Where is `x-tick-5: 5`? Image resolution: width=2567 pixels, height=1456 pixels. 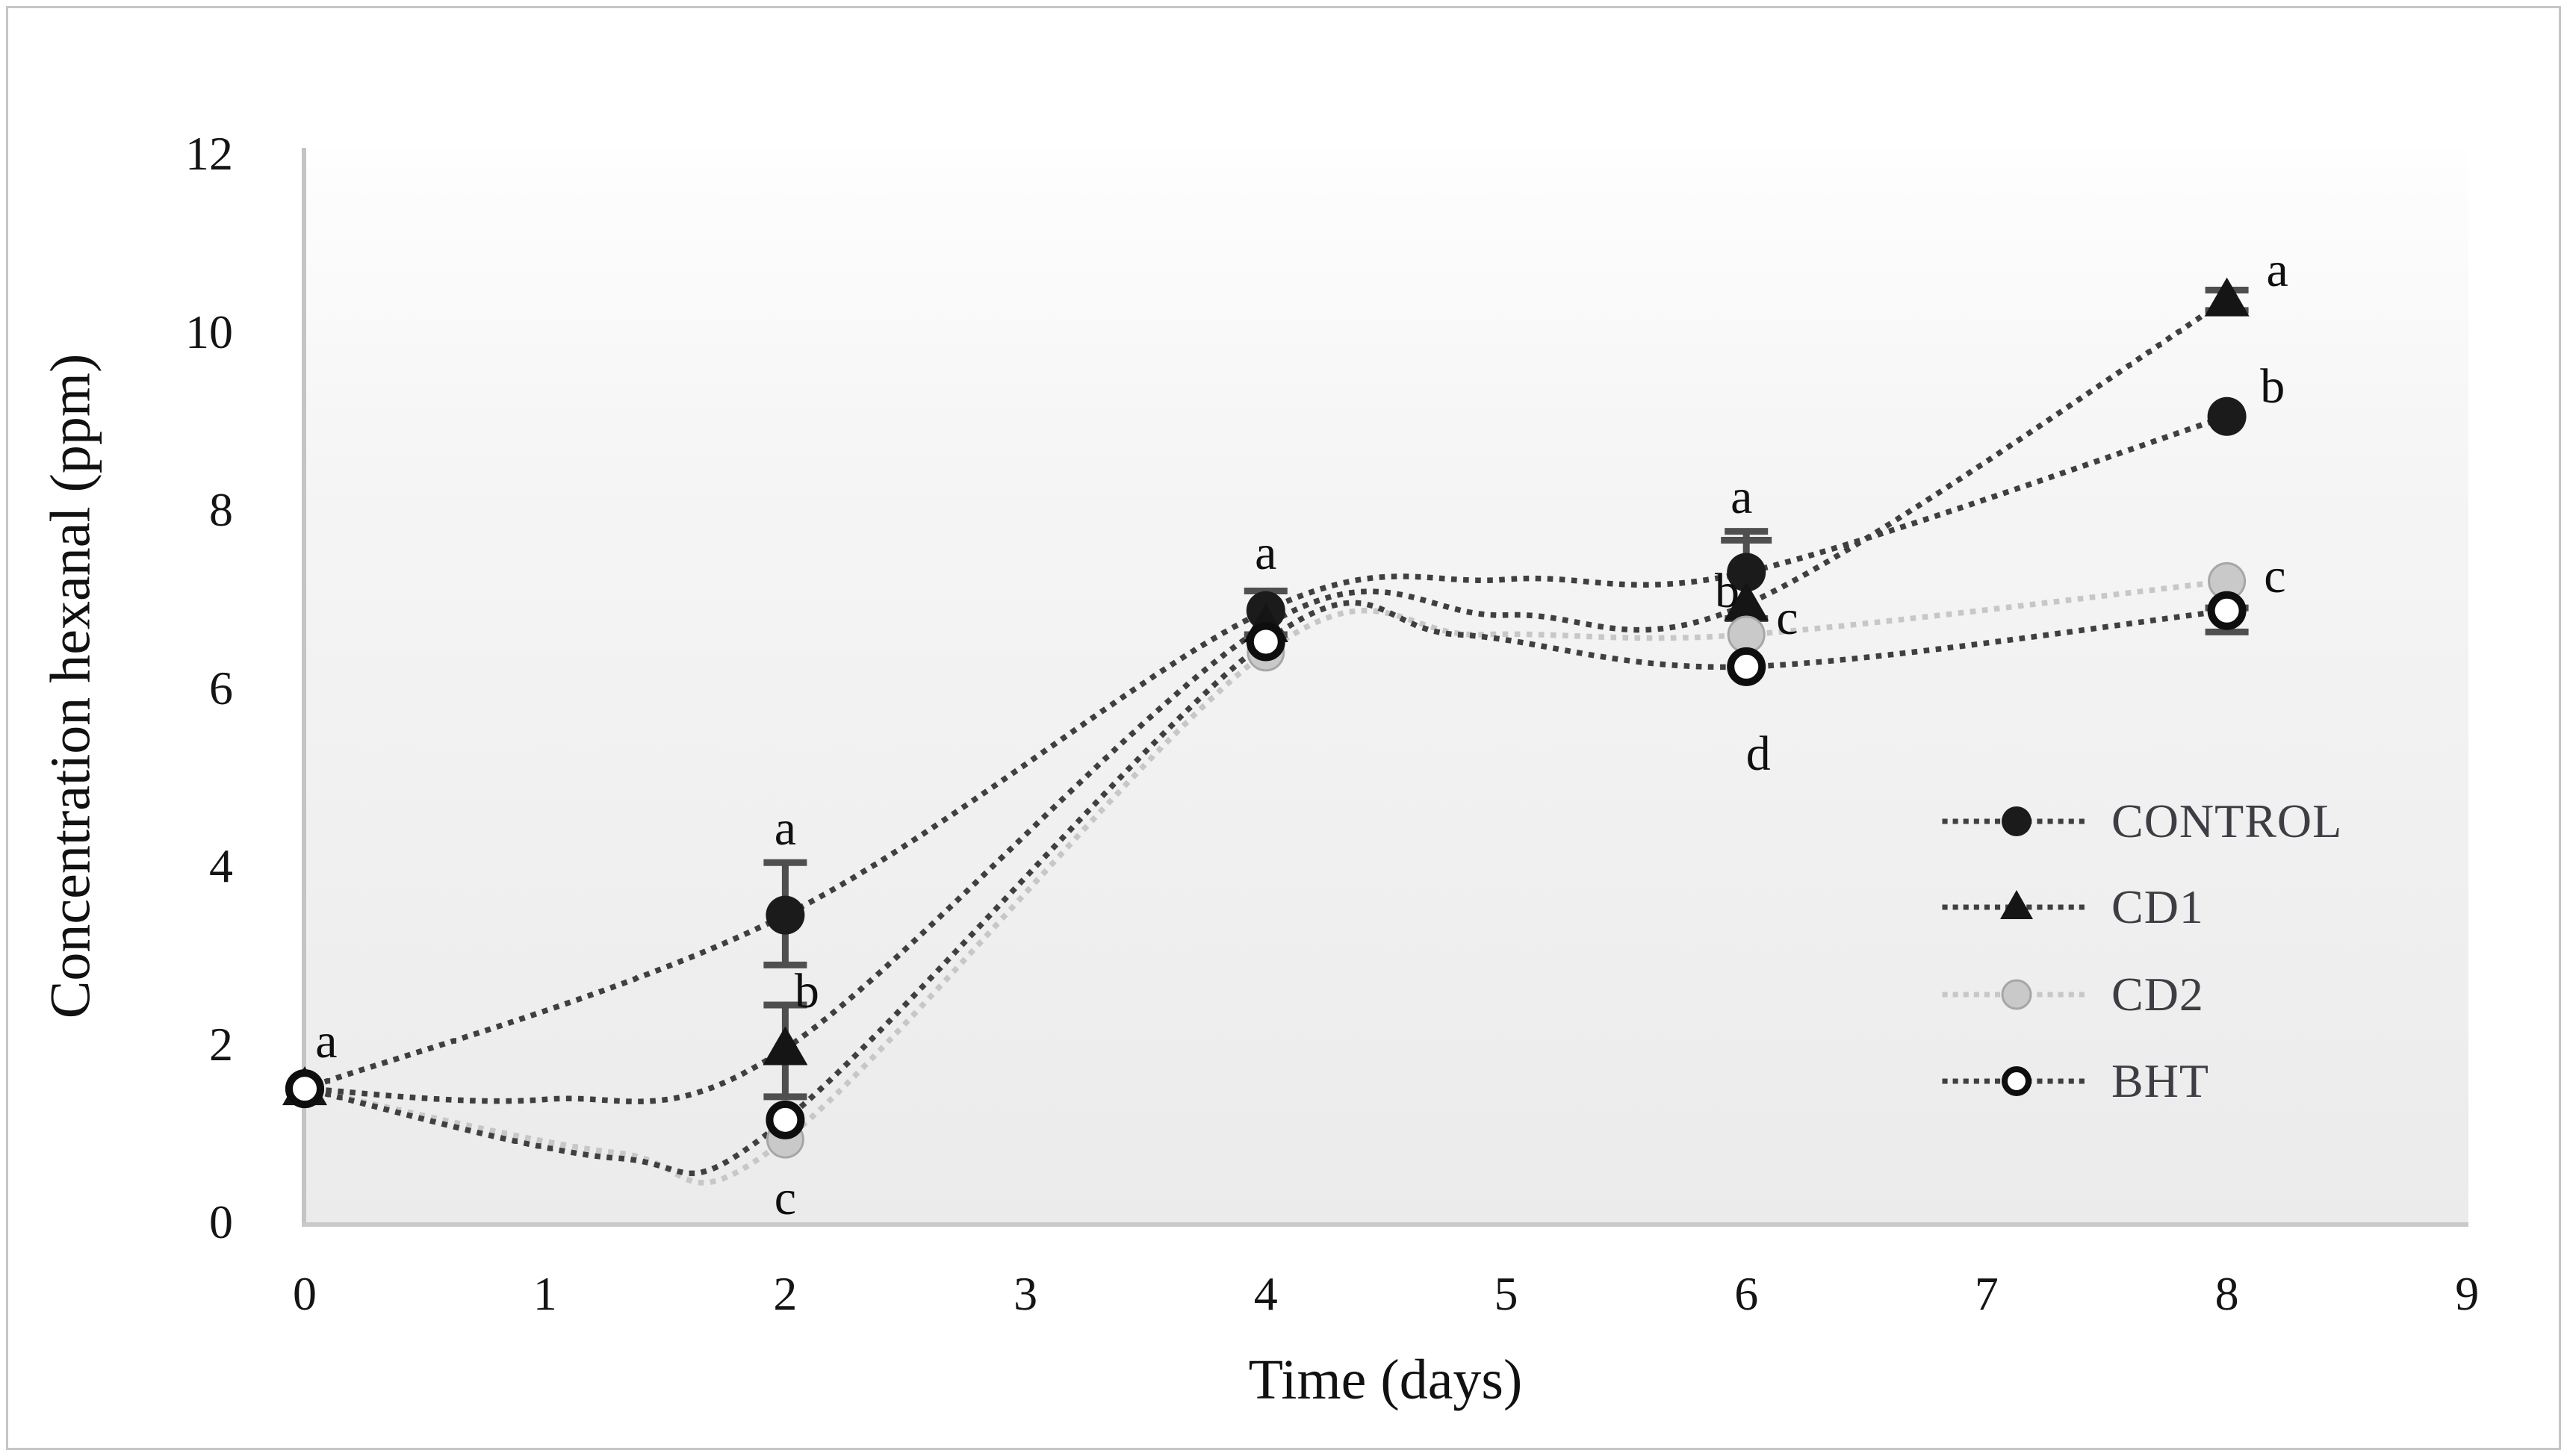 x-tick-5: 5 is located at coordinates (1506, 1293).